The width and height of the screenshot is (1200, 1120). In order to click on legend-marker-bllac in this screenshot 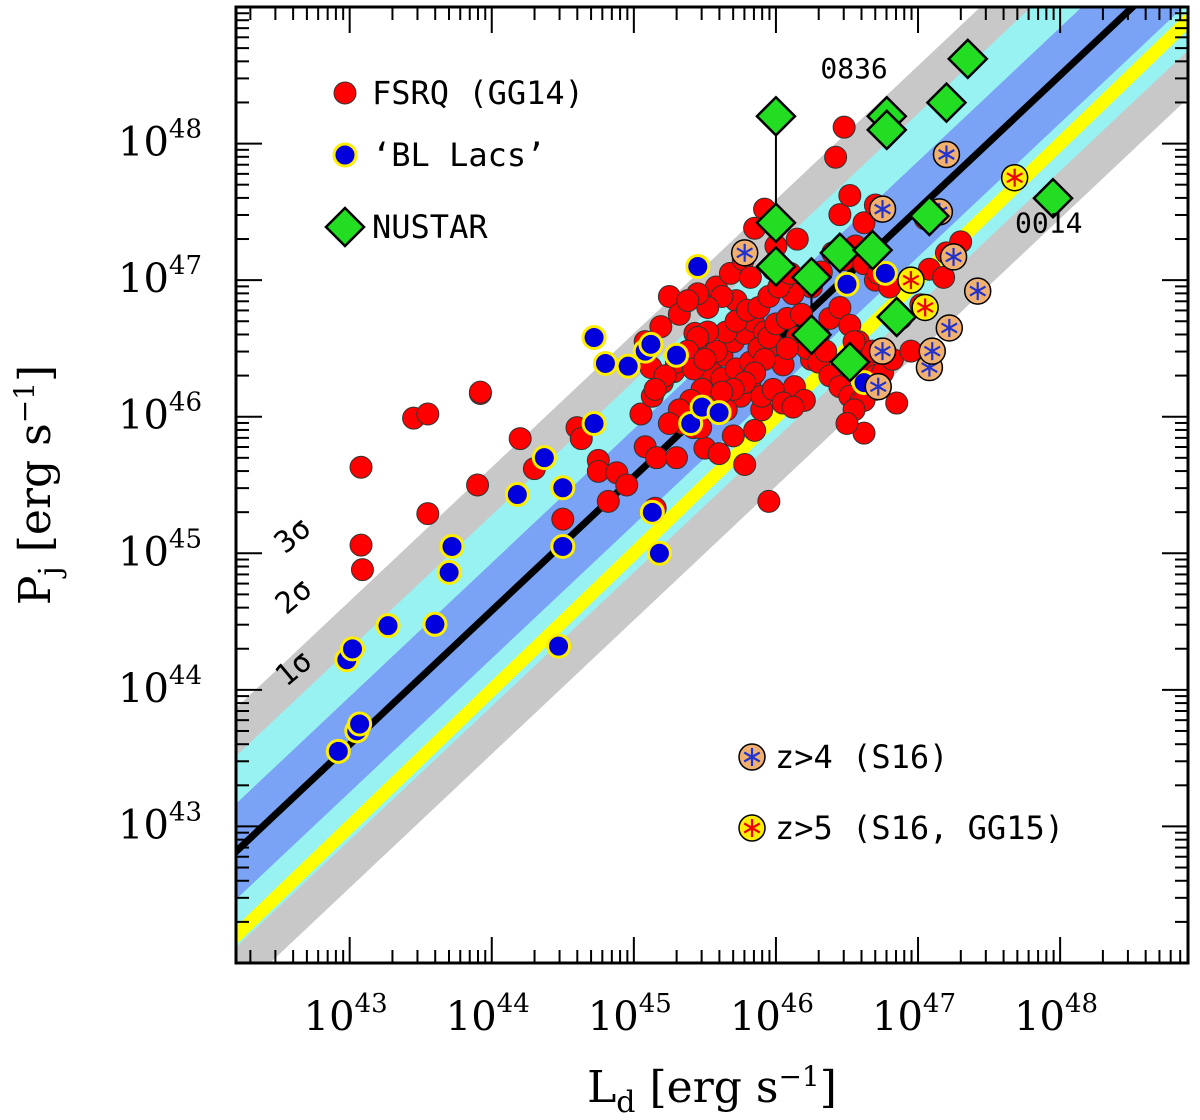, I will do `click(345, 155)`.